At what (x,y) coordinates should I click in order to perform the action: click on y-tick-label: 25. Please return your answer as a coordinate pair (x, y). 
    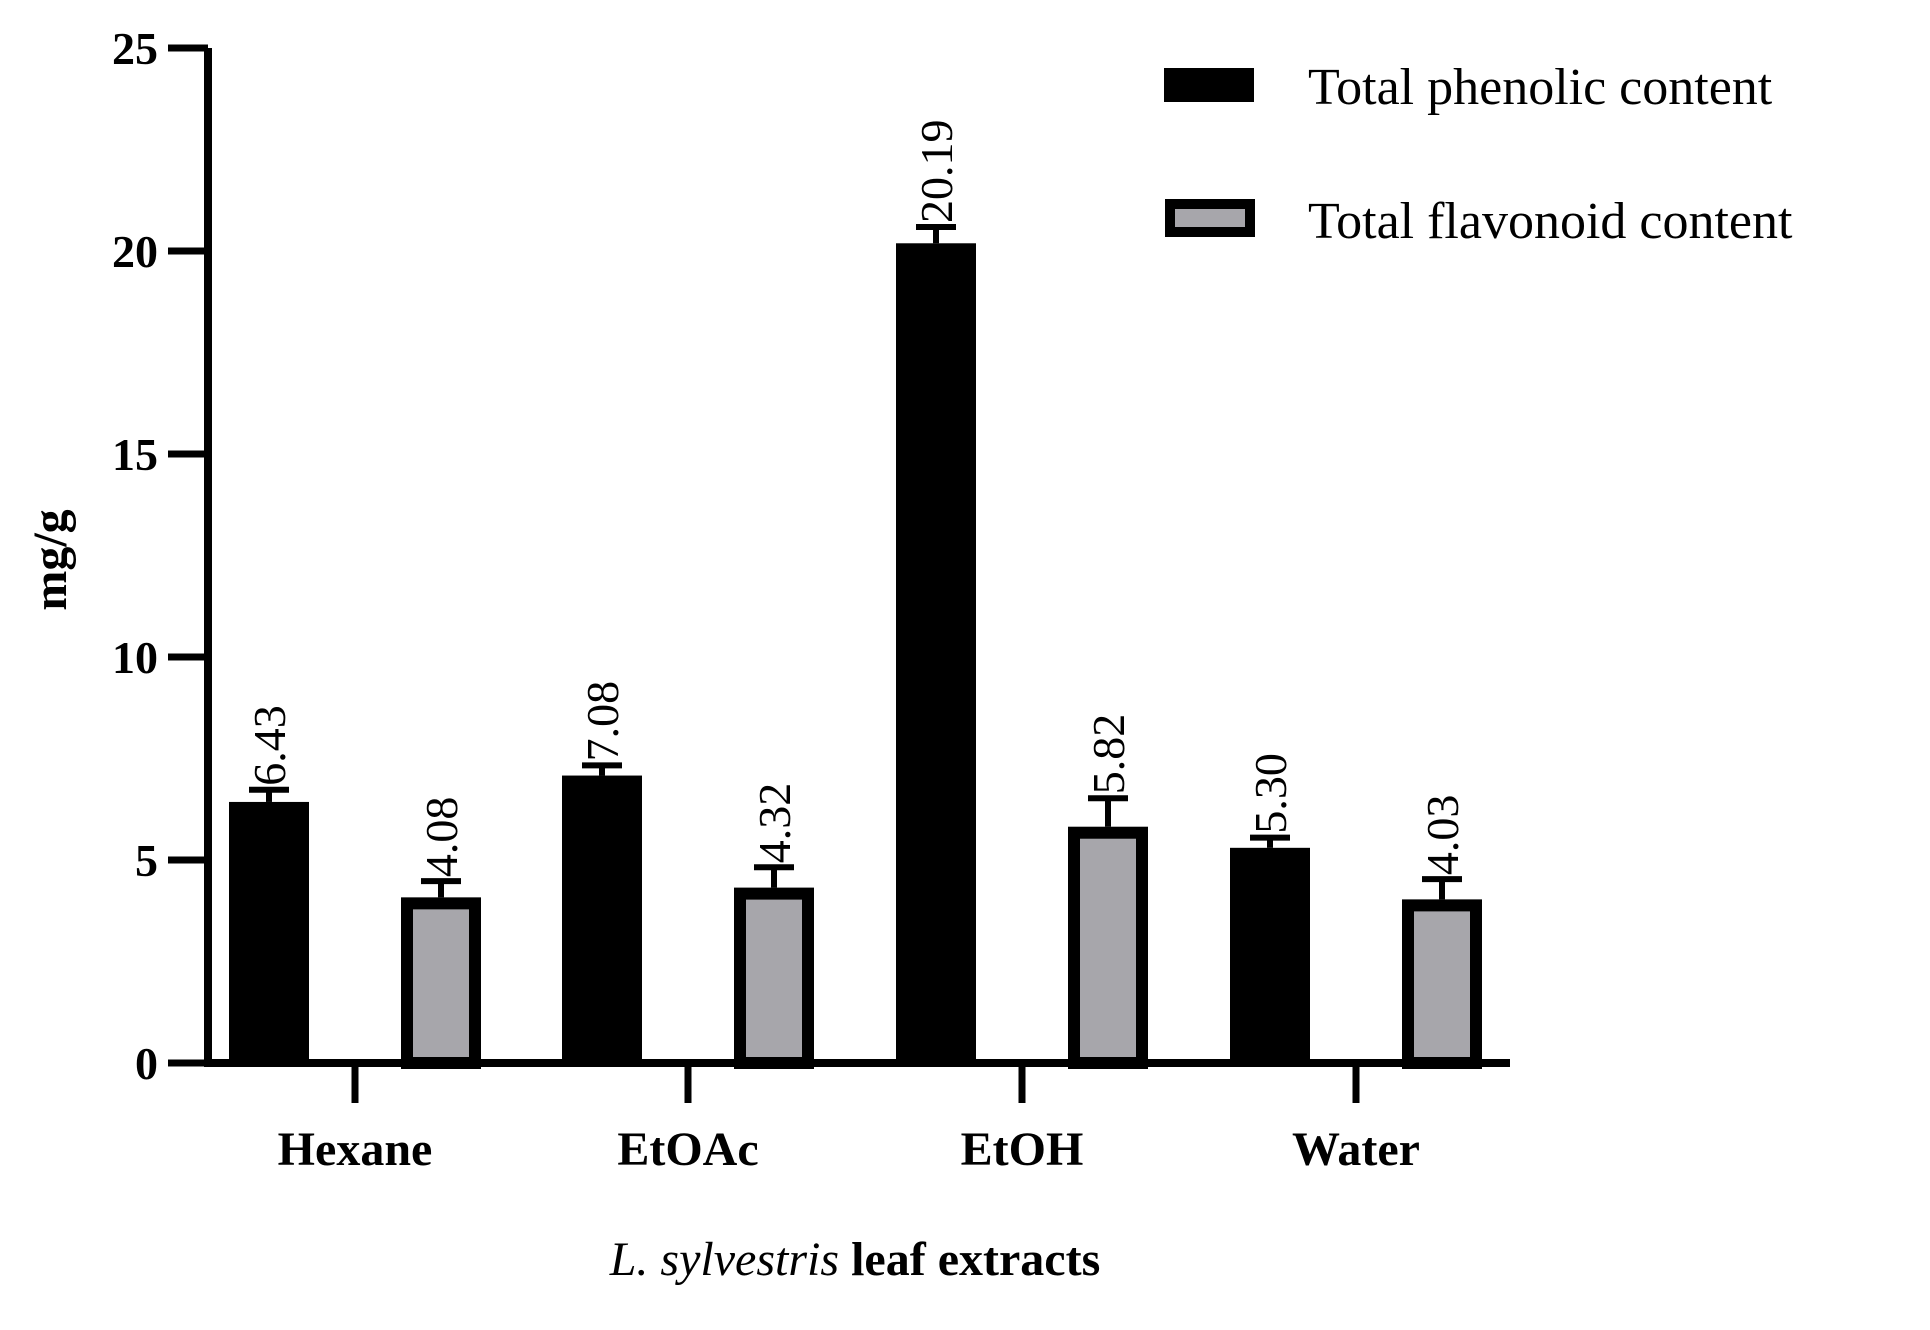
    Looking at the image, I should click on (135, 48).